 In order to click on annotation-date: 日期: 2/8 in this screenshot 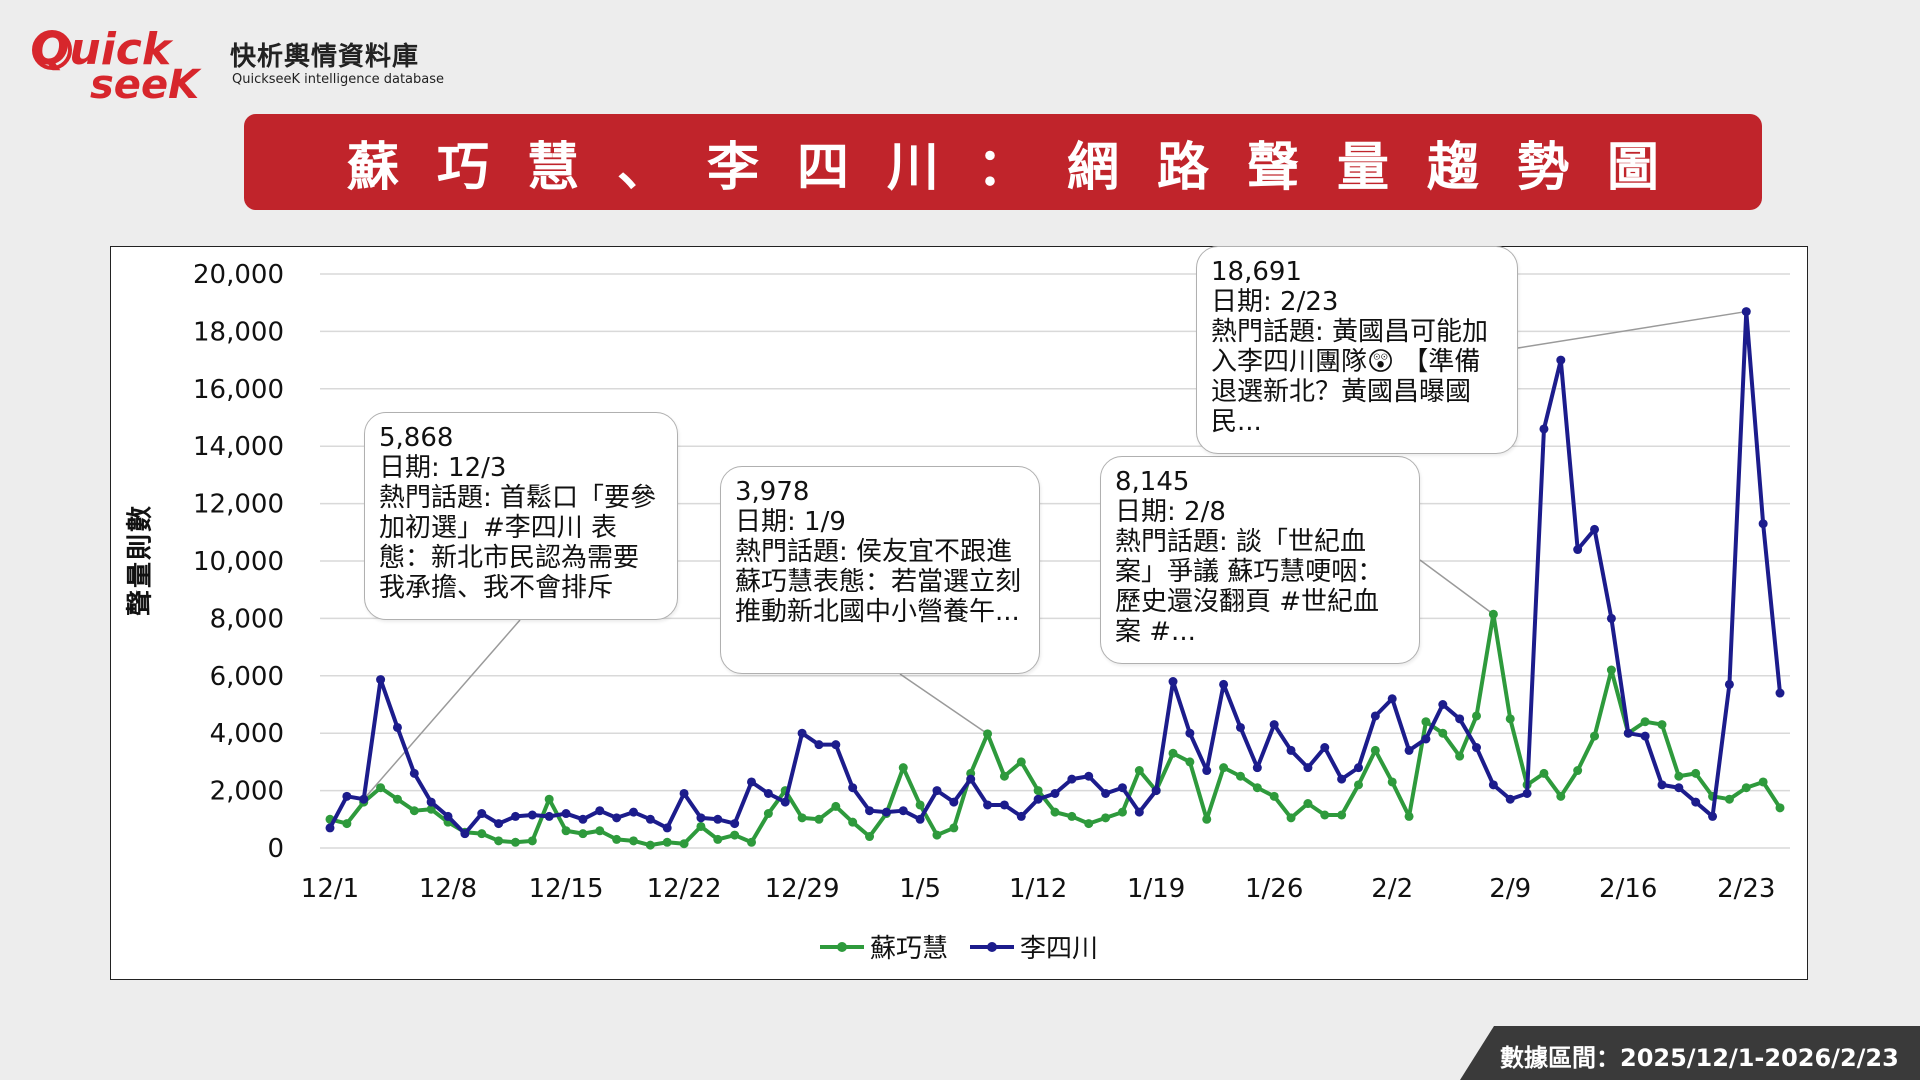, I will do `click(1170, 512)`.